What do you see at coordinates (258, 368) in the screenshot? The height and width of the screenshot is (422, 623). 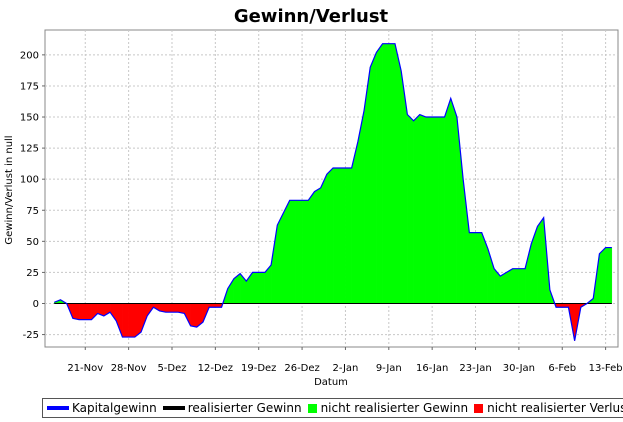 I see `x-tick-label: 19-Dez` at bounding box center [258, 368].